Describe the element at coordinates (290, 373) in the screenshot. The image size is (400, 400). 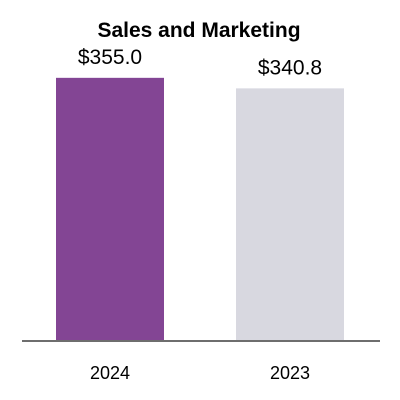
I see `x-tick-label-2023: 2023` at that location.